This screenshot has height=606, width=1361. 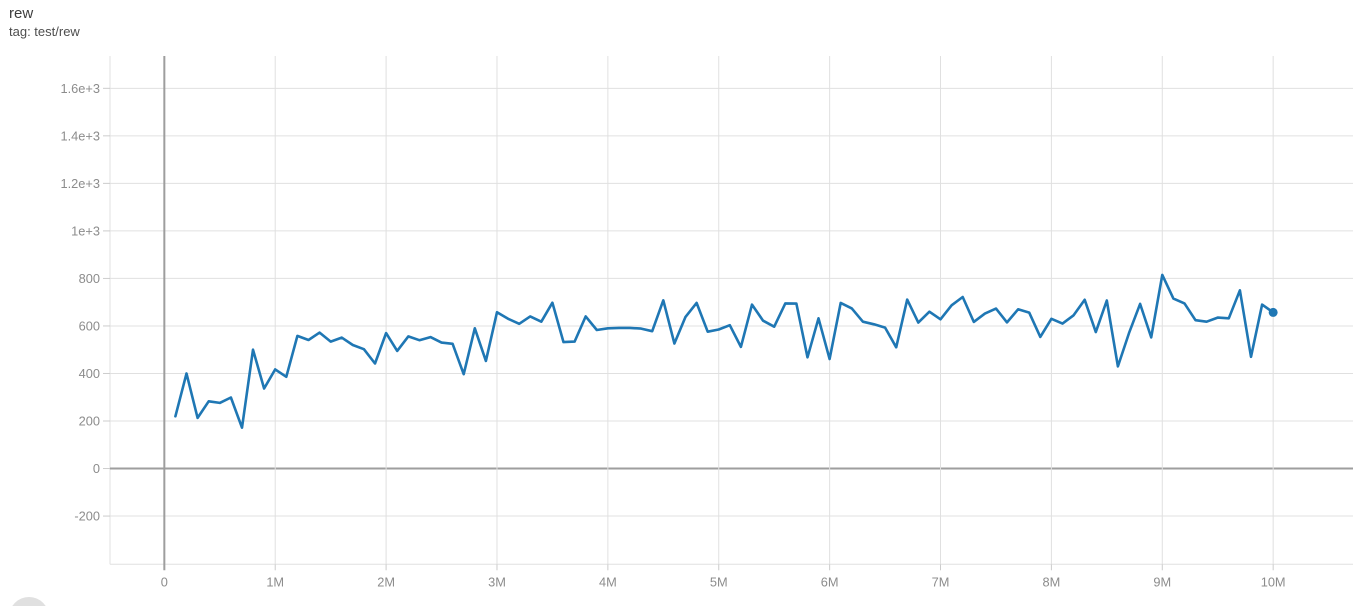 What do you see at coordinates (941, 581) in the screenshot?
I see `x-tick-label: 7M` at bounding box center [941, 581].